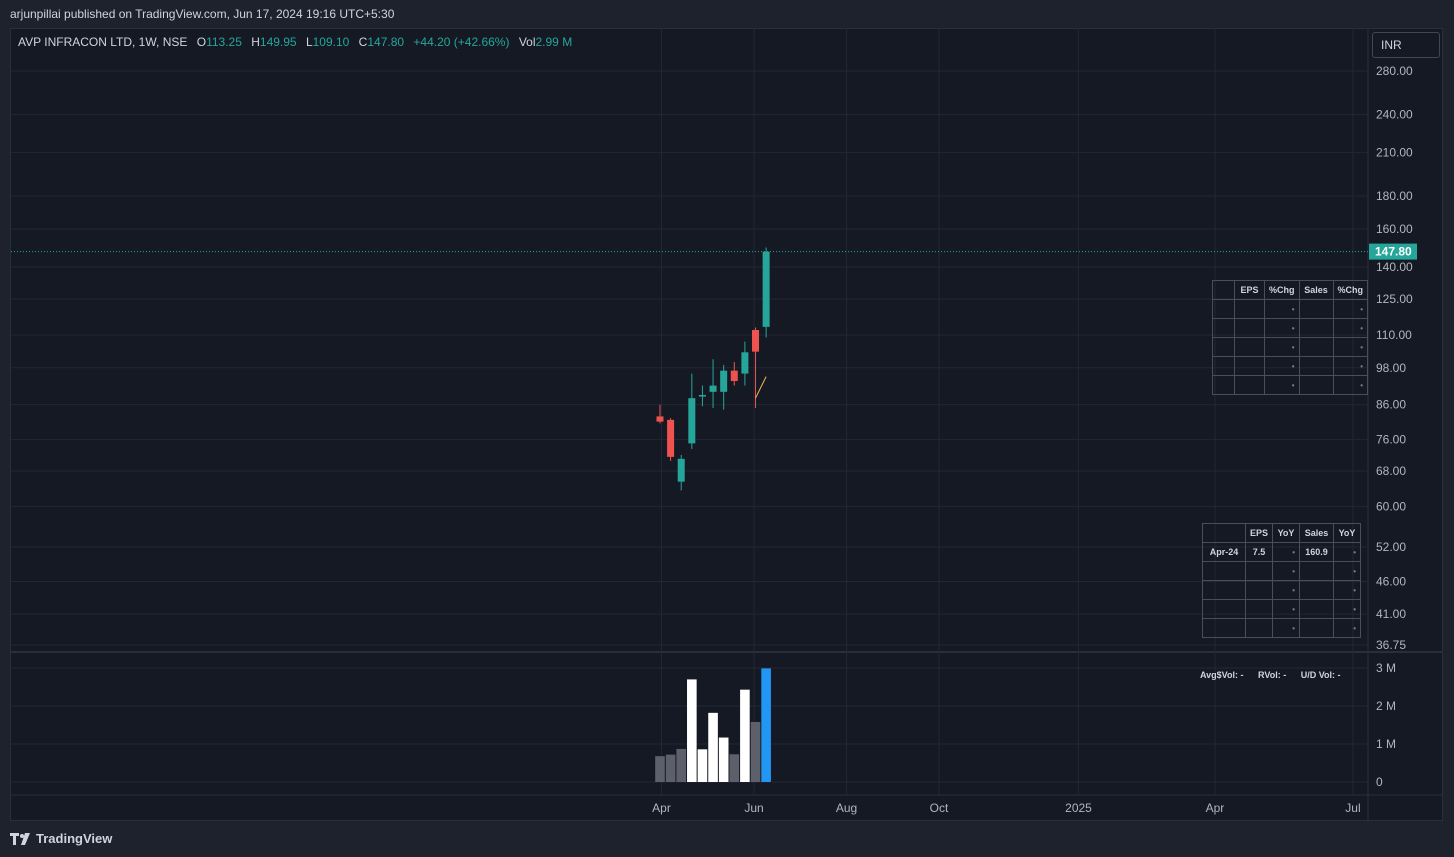  Describe the element at coordinates (363, 42) in the screenshot. I see `legend-close-label: C` at that location.